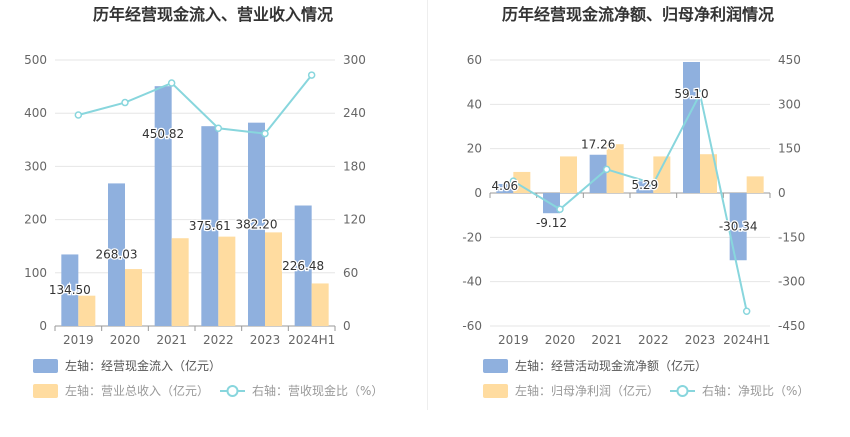 The image size is (850, 437). Describe the element at coordinates (350, 273) in the screenshot. I see `y-right-tick-label: 60` at that location.